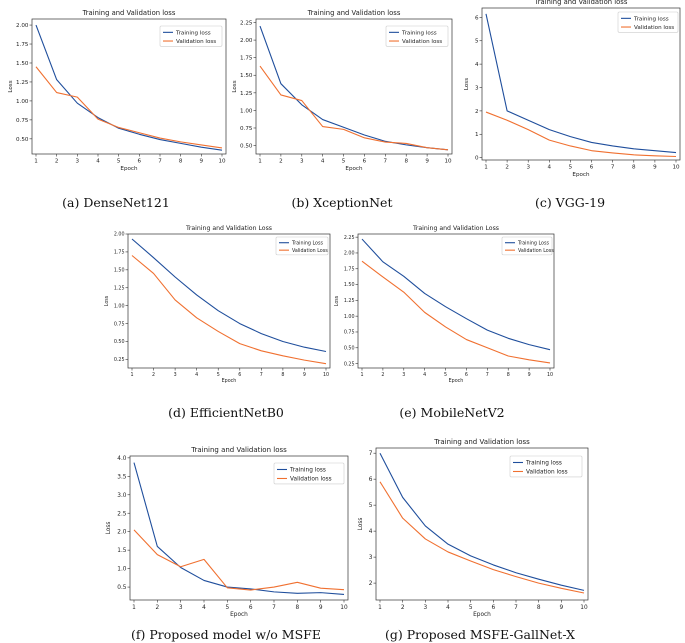  I want to click on y-tick-label: 2.00, so click(119, 235).